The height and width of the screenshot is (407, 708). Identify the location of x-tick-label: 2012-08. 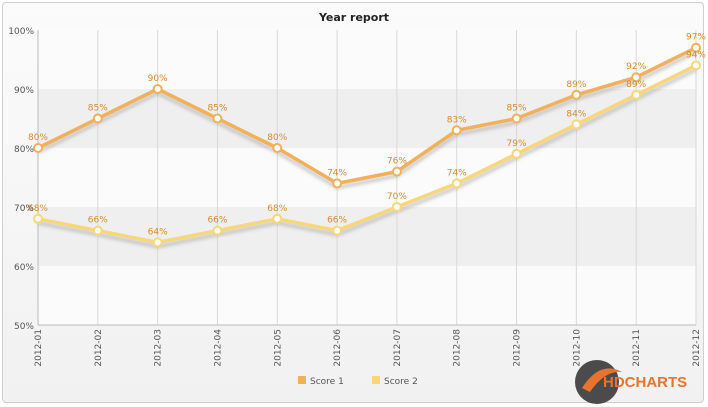
(458, 348).